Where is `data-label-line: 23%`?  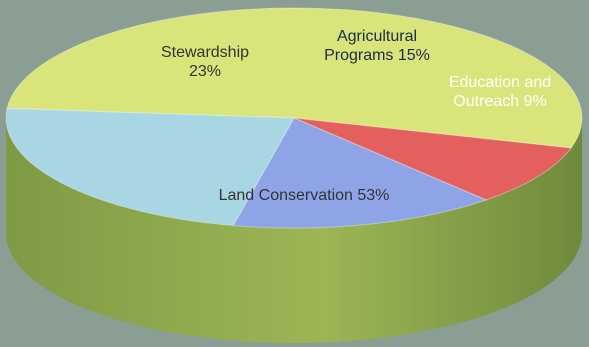
data-label-line: 23% is located at coordinates (205, 71).